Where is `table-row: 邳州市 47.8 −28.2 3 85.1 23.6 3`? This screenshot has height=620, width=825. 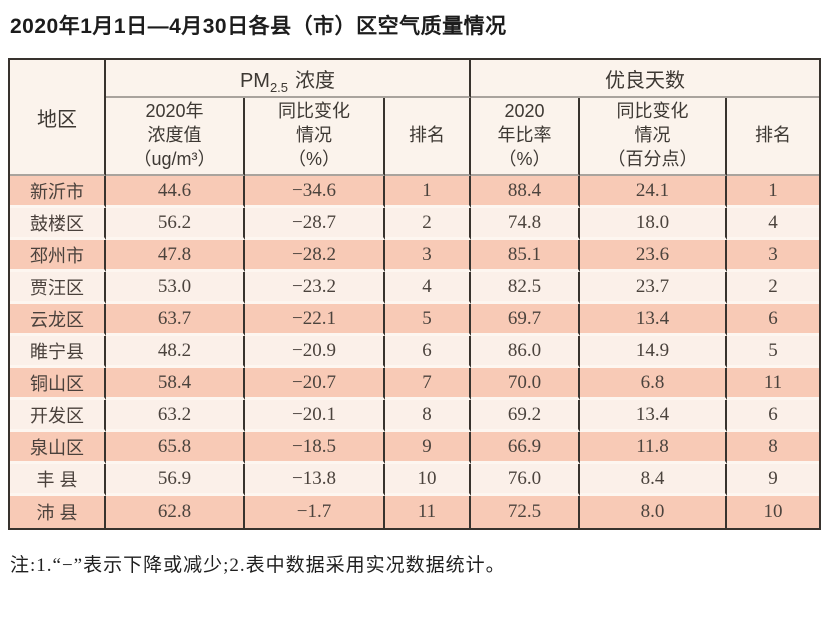
table-row: 邳州市 47.8 −28.2 3 85.1 23.6 3 is located at coordinates (415, 256).